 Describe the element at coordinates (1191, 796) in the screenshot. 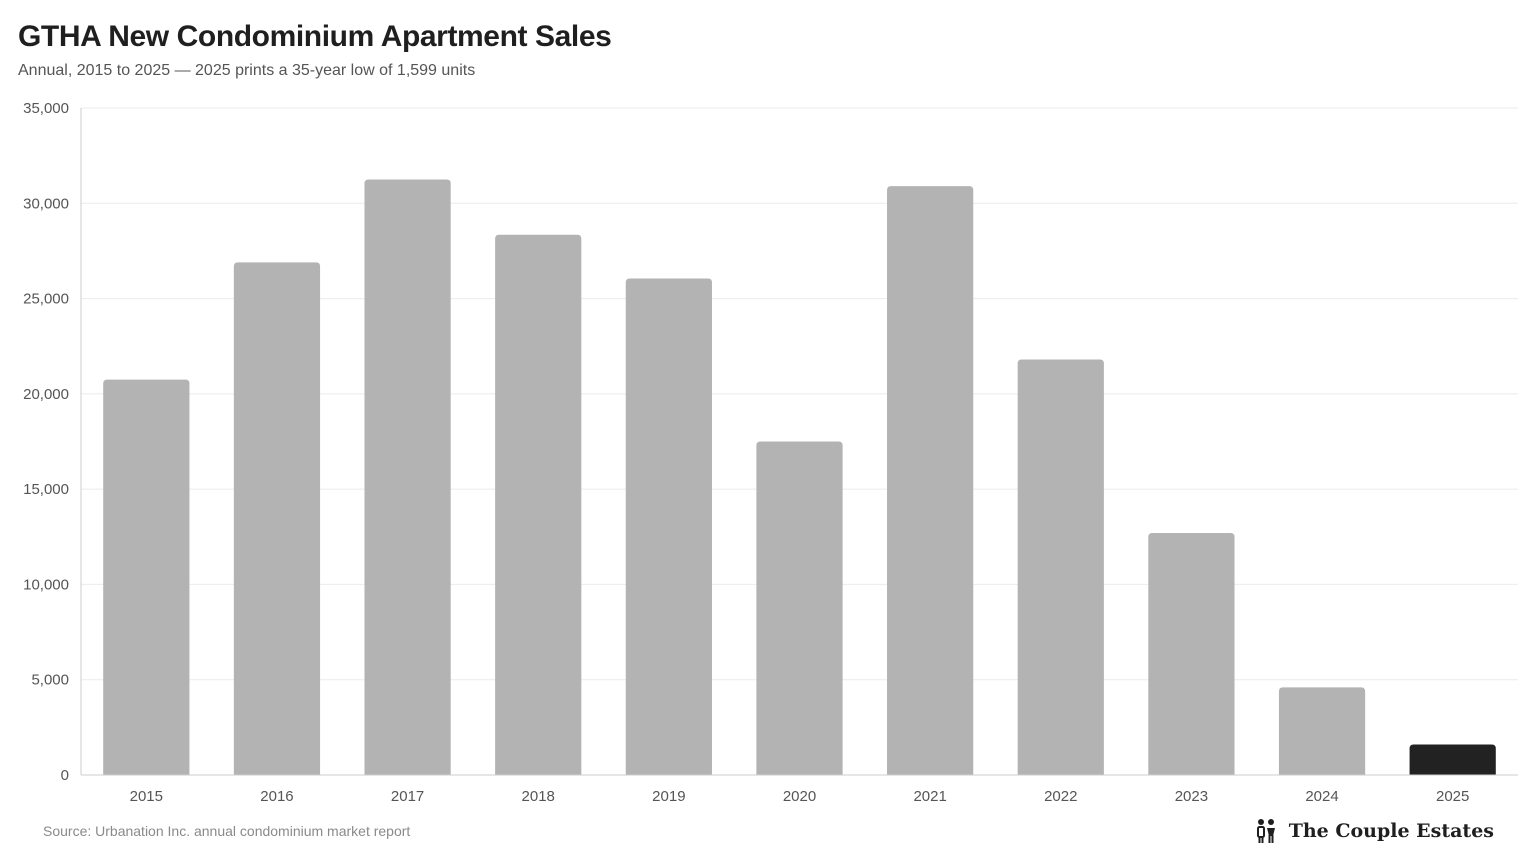

I see `x-tick-label: 2023` at that location.